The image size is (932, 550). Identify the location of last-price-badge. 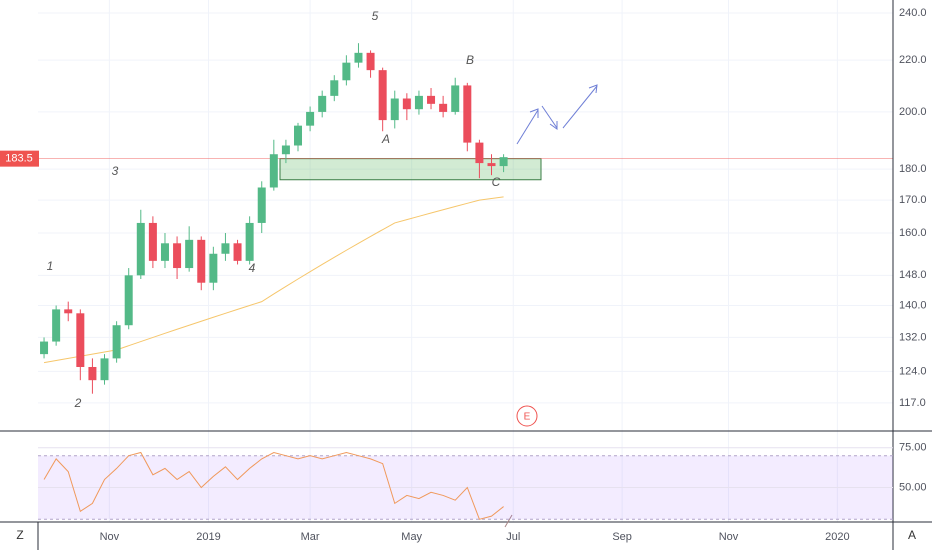
(19, 158).